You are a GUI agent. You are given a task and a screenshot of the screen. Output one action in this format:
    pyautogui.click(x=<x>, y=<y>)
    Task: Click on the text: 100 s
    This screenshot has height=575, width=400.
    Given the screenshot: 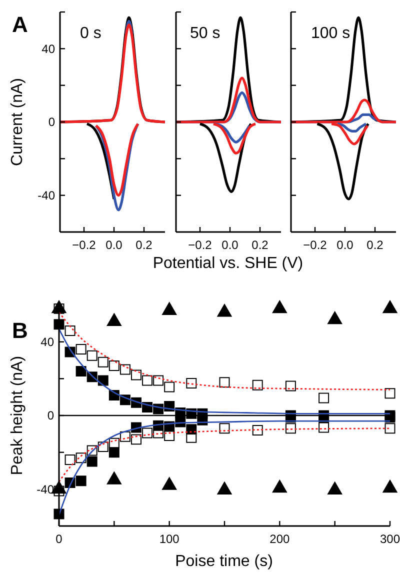 What is the action you would take?
    pyautogui.click(x=330, y=33)
    